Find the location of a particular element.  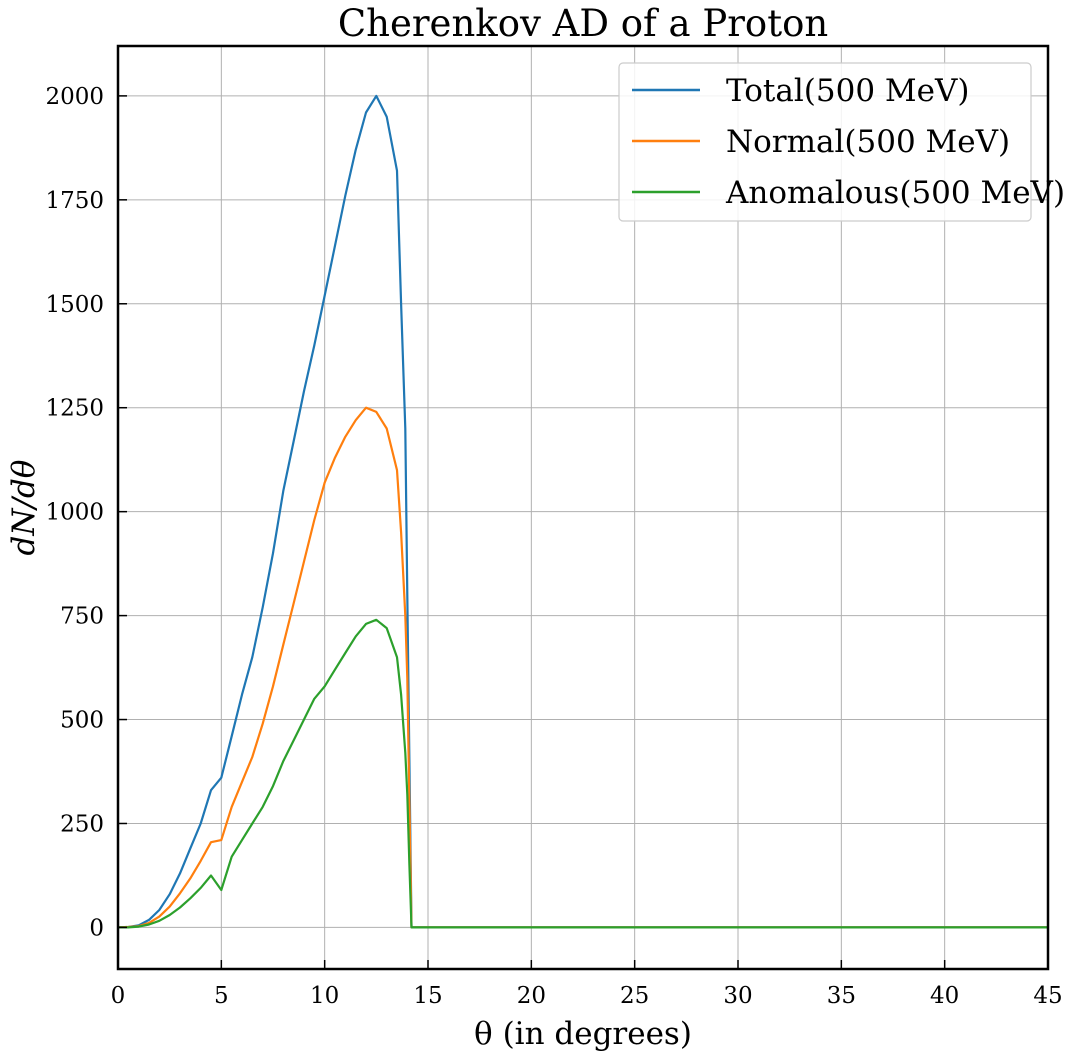

x-tick-label: 20 is located at coordinates (531, 996).